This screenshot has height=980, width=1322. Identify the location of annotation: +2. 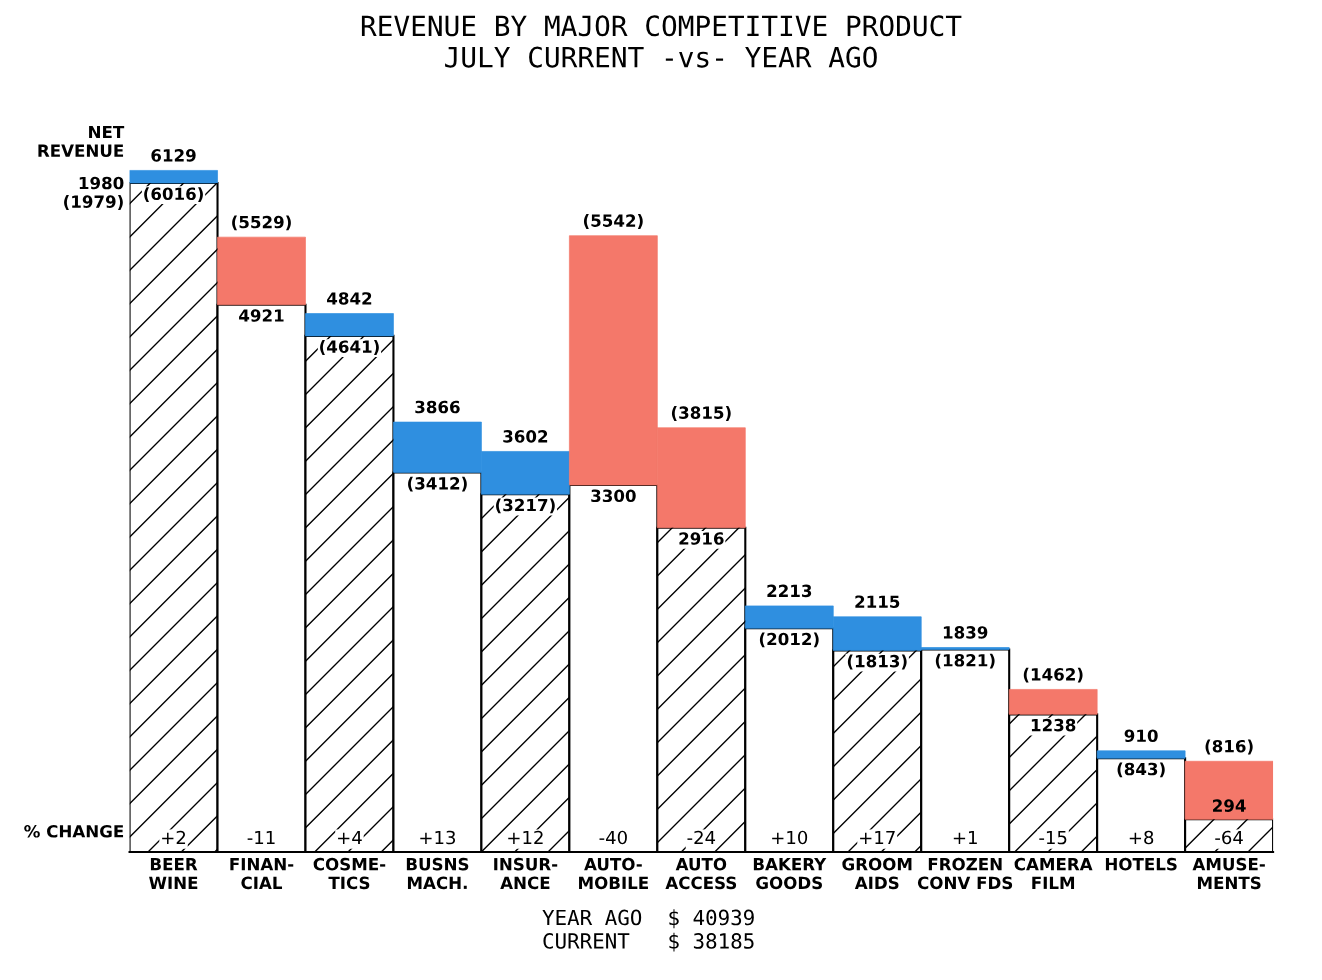
(174, 837).